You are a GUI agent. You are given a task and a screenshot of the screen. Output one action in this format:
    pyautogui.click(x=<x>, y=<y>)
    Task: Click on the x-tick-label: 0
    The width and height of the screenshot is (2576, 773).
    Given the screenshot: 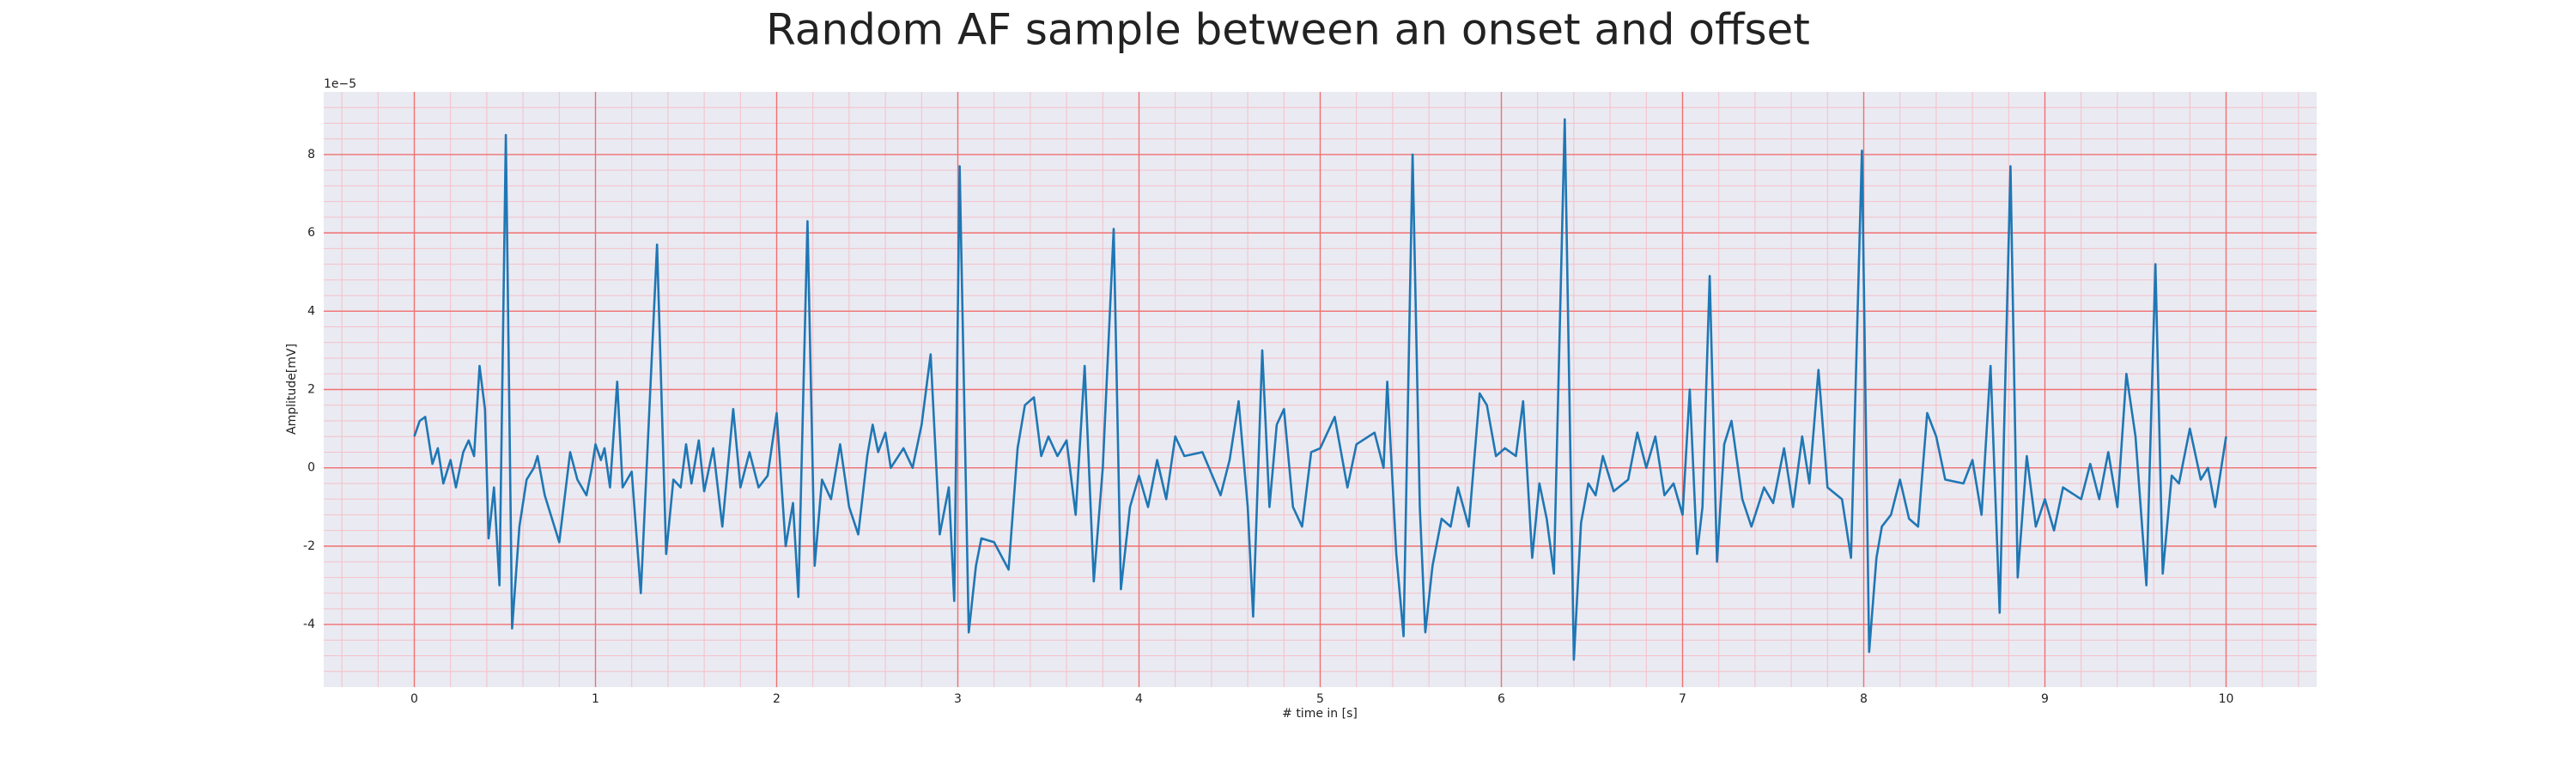 What is the action you would take?
    pyautogui.click(x=414, y=699)
    